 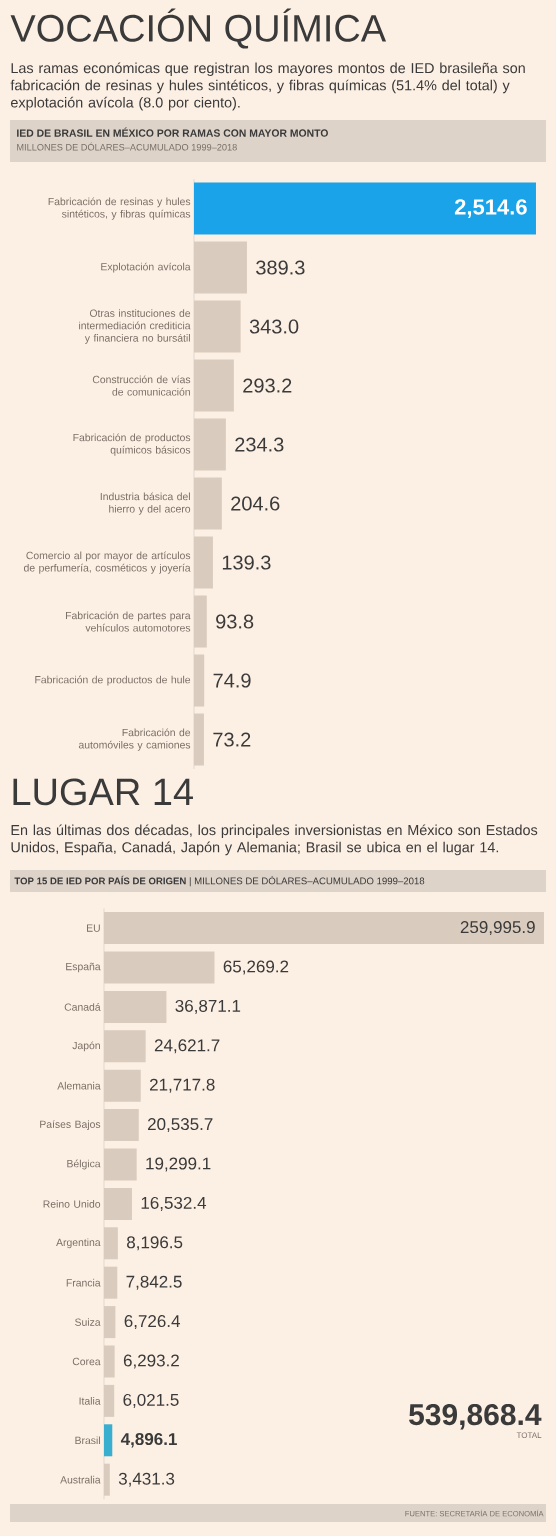 What do you see at coordinates (475, 1416) in the screenshot?
I see `annotation: 539,868.4` at bounding box center [475, 1416].